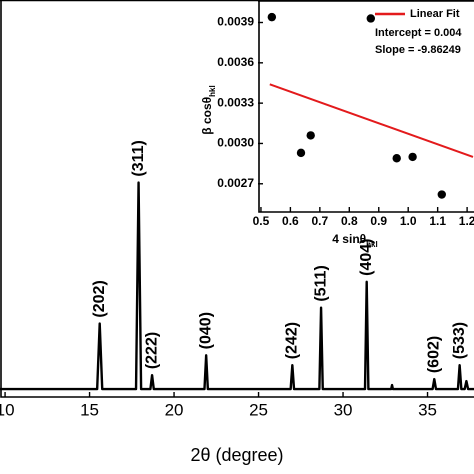 The width and height of the screenshot is (474, 474). What do you see at coordinates (466, 221) in the screenshot?
I see `x-tick-label: 1.2` at bounding box center [466, 221].